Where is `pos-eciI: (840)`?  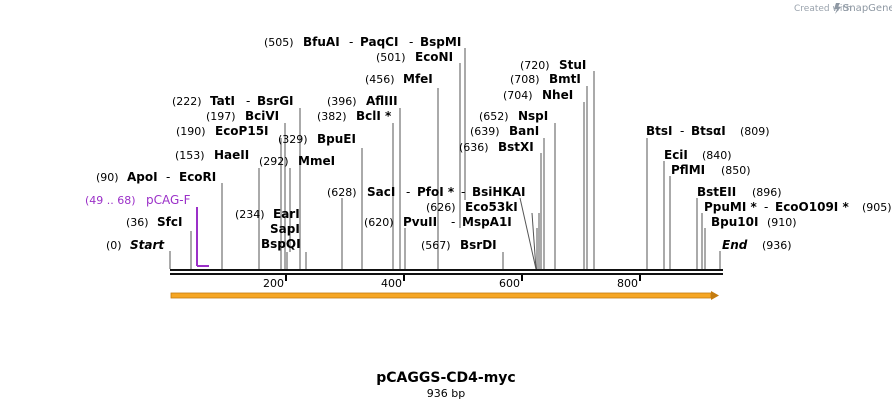 pos-eciI: (840) is located at coordinates (717, 155).